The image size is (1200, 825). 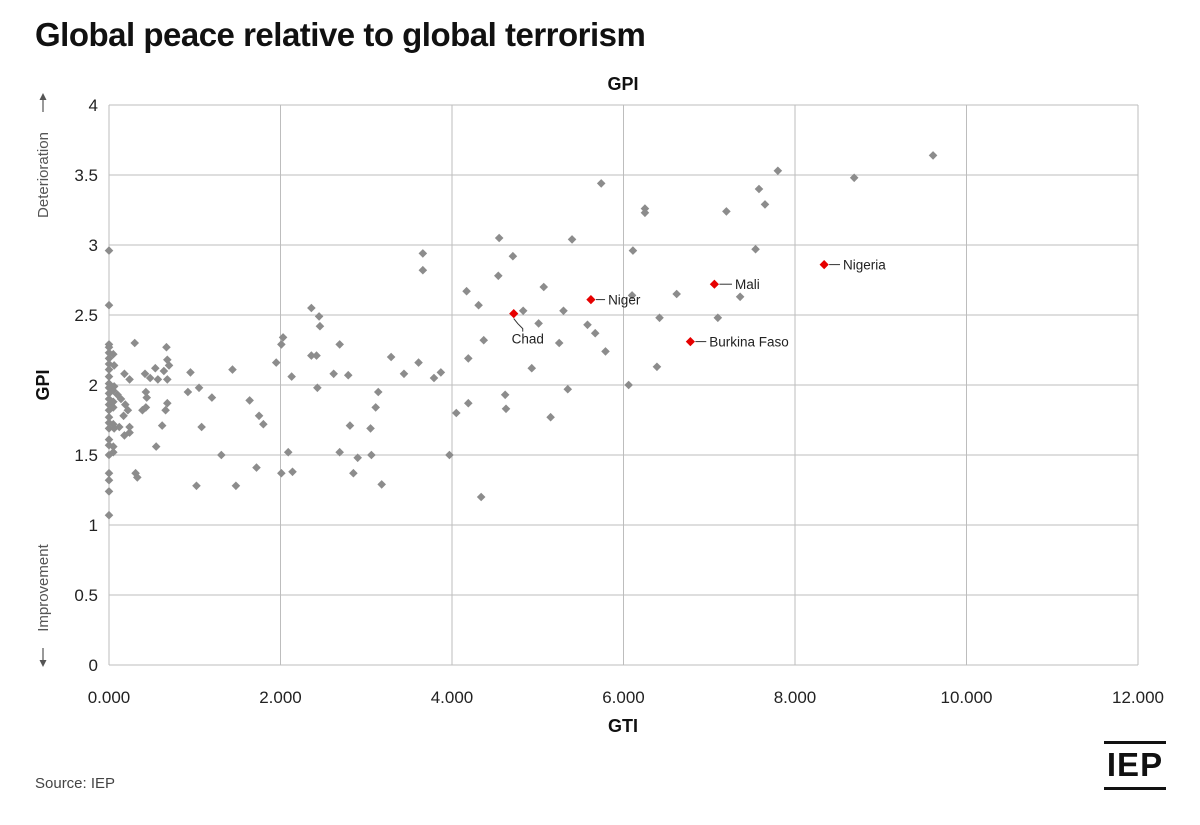 I want to click on x-axis-title: GTI, so click(x=623, y=726).